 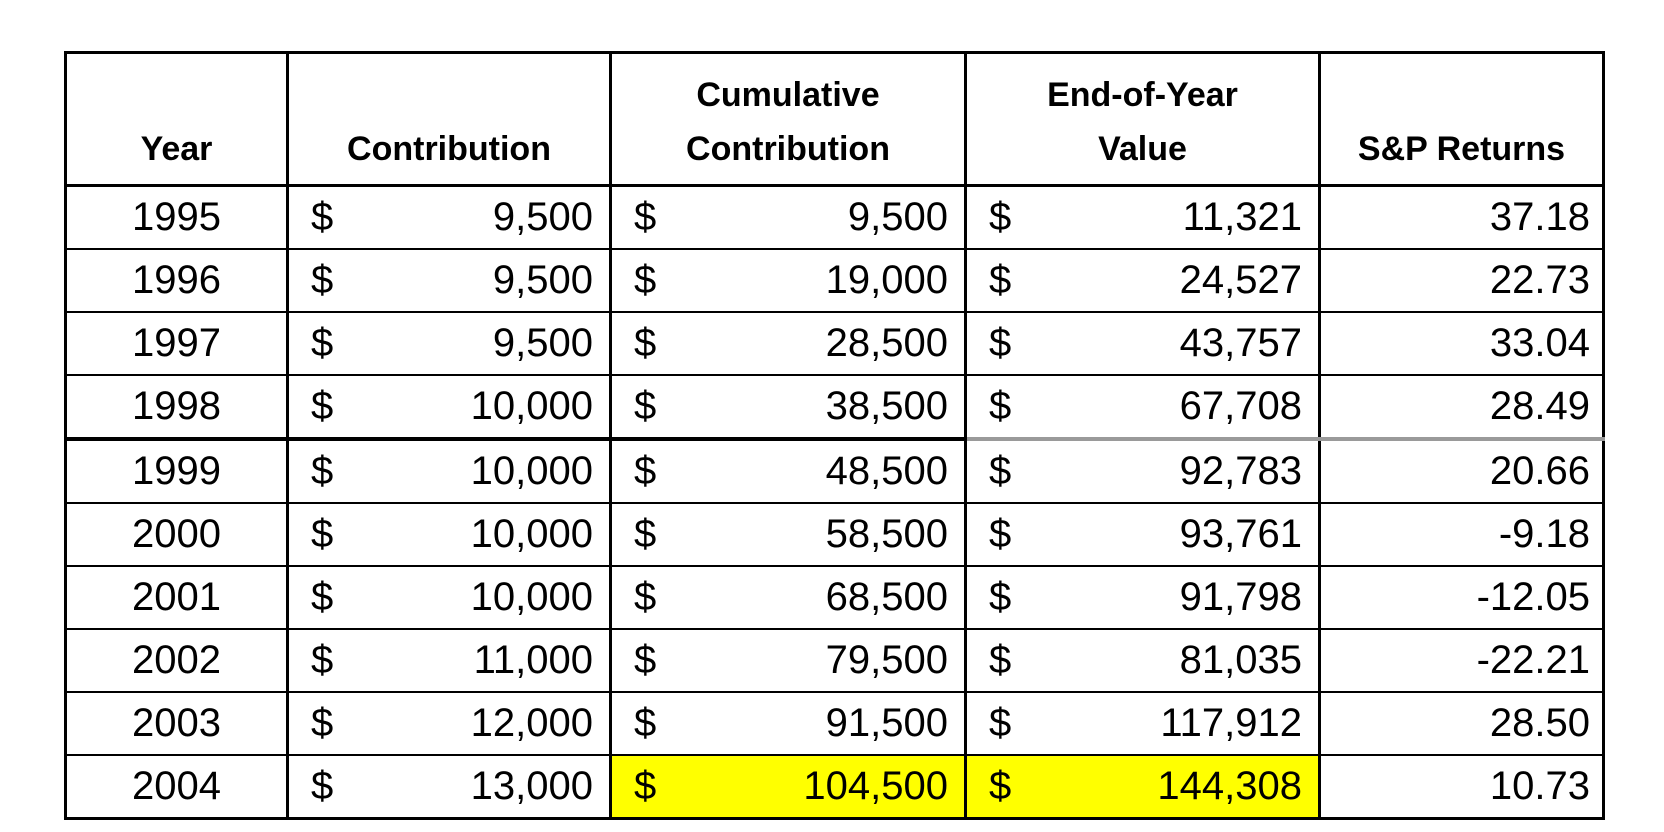 I want to click on cell-end-of-year-value: $117,912, so click(x=1142, y=723).